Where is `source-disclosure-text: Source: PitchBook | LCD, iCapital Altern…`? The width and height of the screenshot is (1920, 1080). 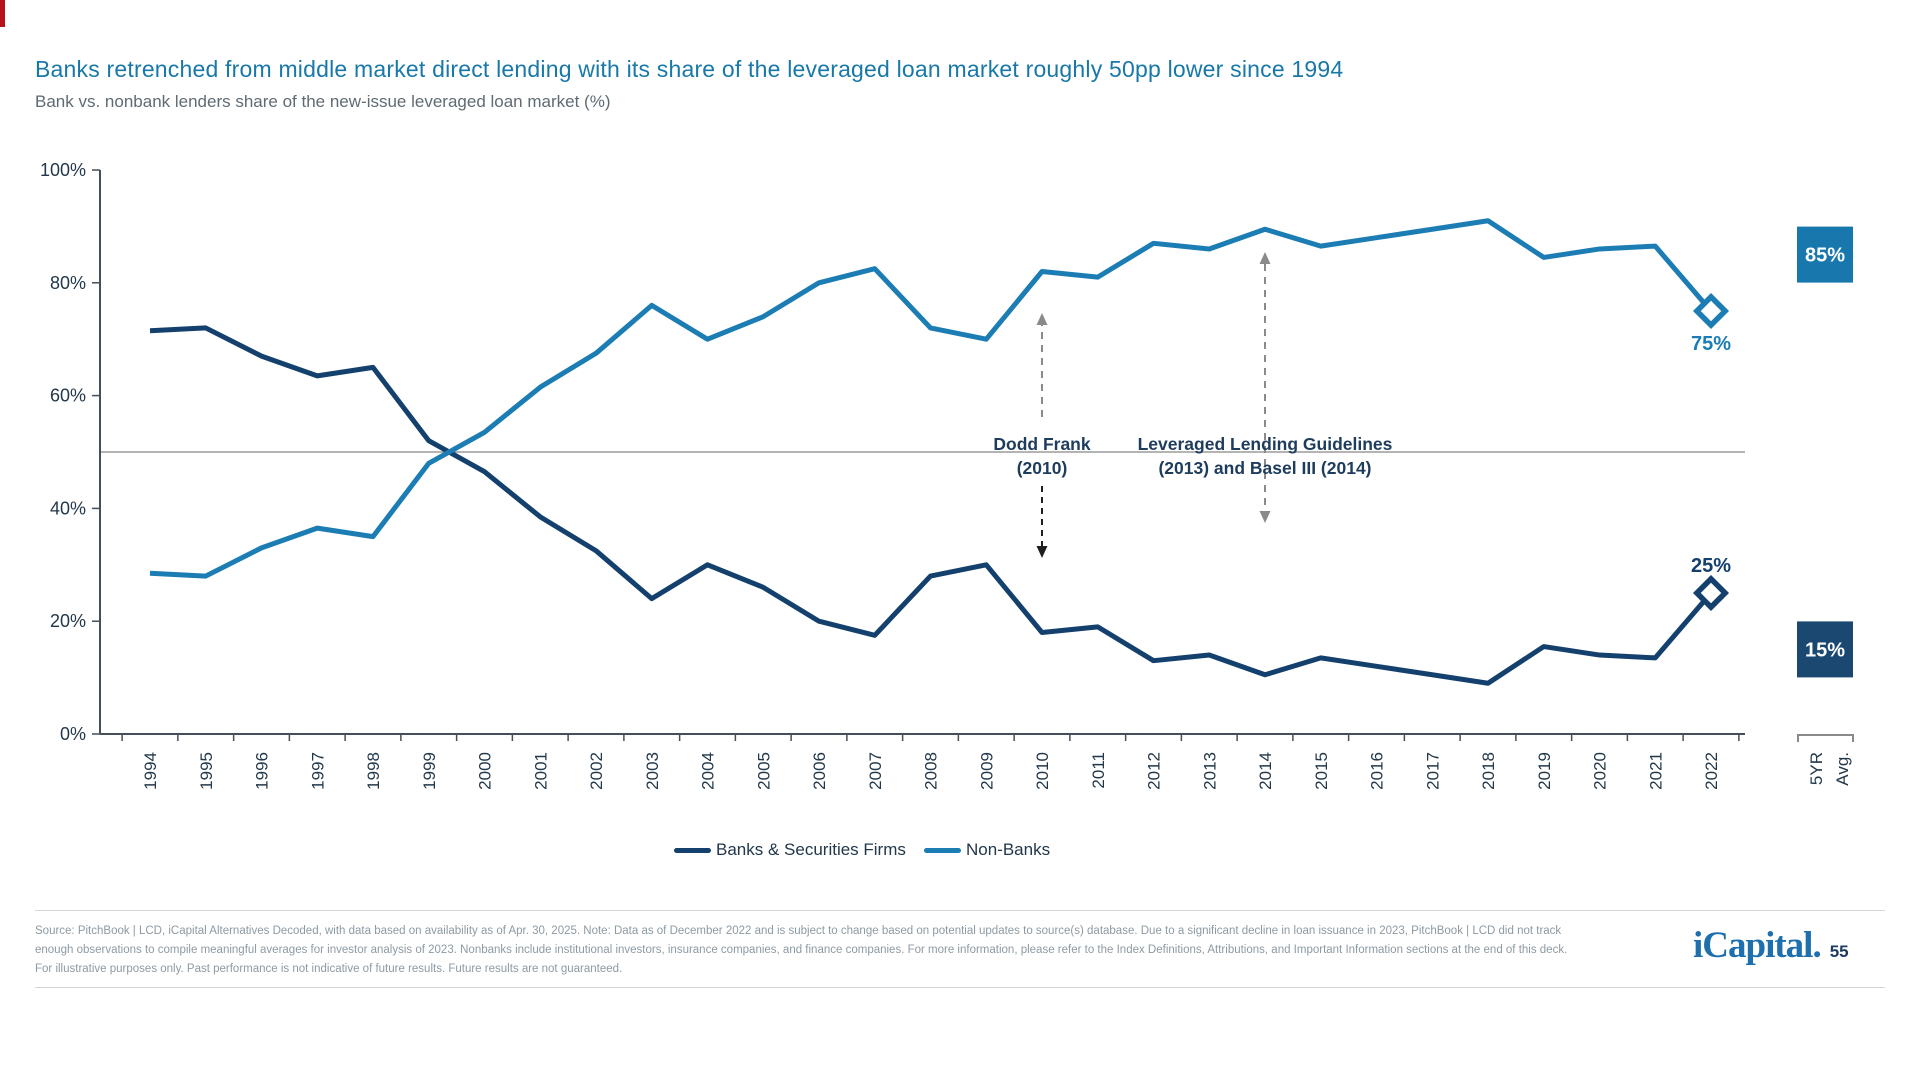 source-disclosure-text: Source: PitchBook | LCD, iCapital Altern… is located at coordinates (855, 950).